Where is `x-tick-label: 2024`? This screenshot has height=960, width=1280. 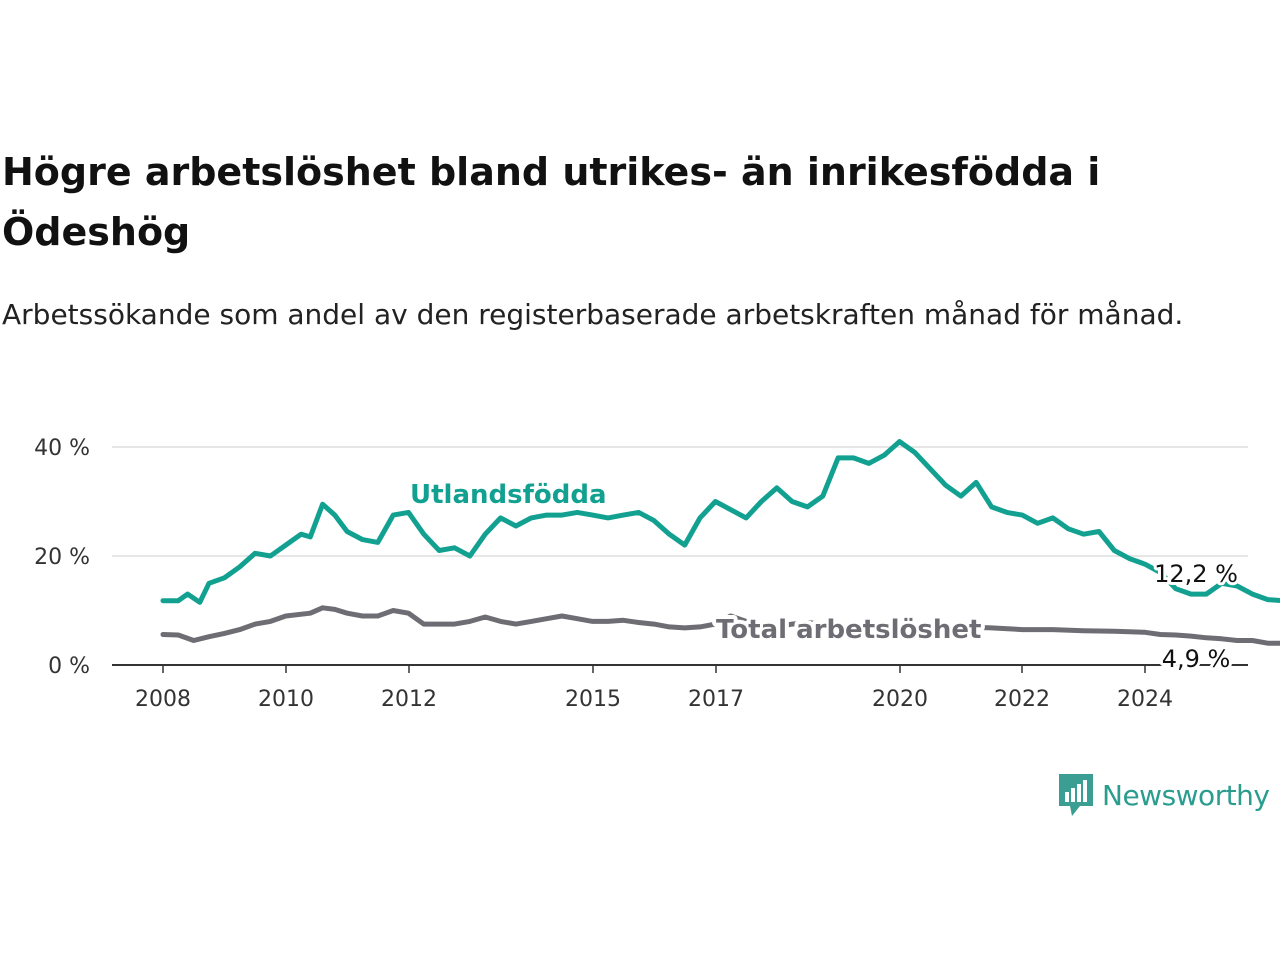 x-tick-label: 2024 is located at coordinates (1145, 699).